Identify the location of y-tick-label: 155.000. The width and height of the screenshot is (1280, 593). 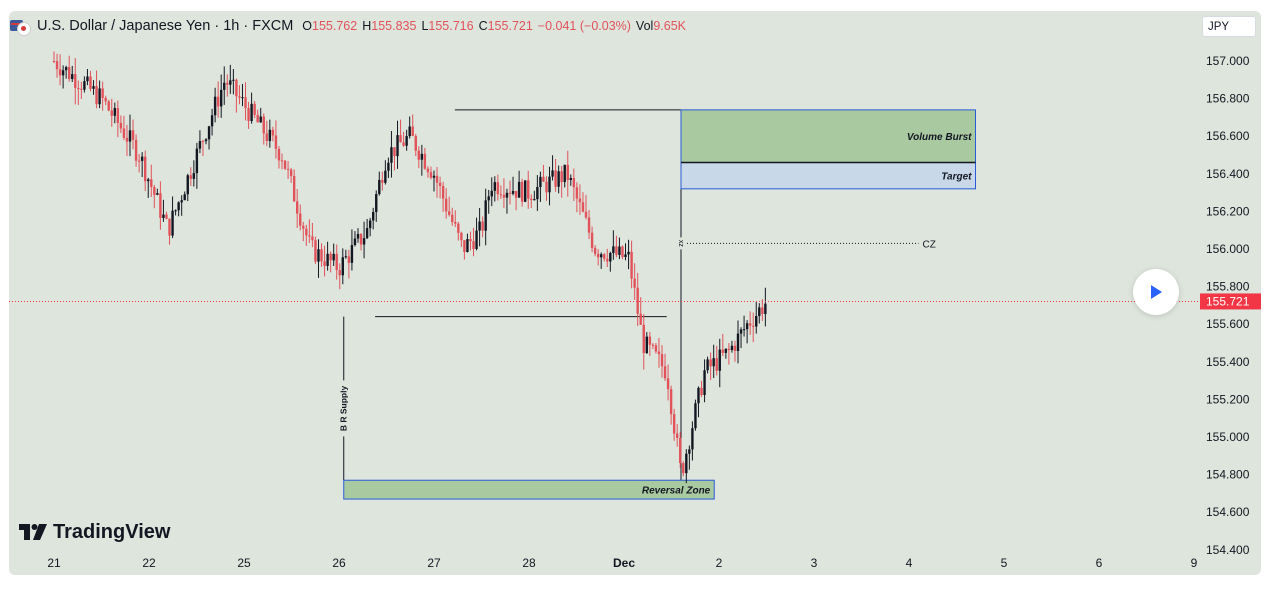
(1228, 437).